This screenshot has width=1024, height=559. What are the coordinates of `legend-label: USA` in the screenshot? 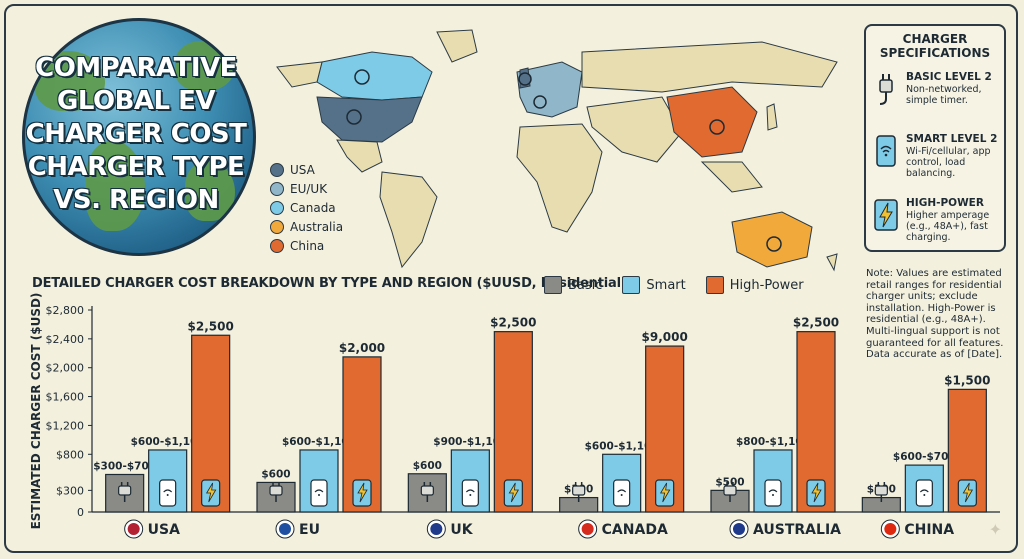 It's located at (302, 169).